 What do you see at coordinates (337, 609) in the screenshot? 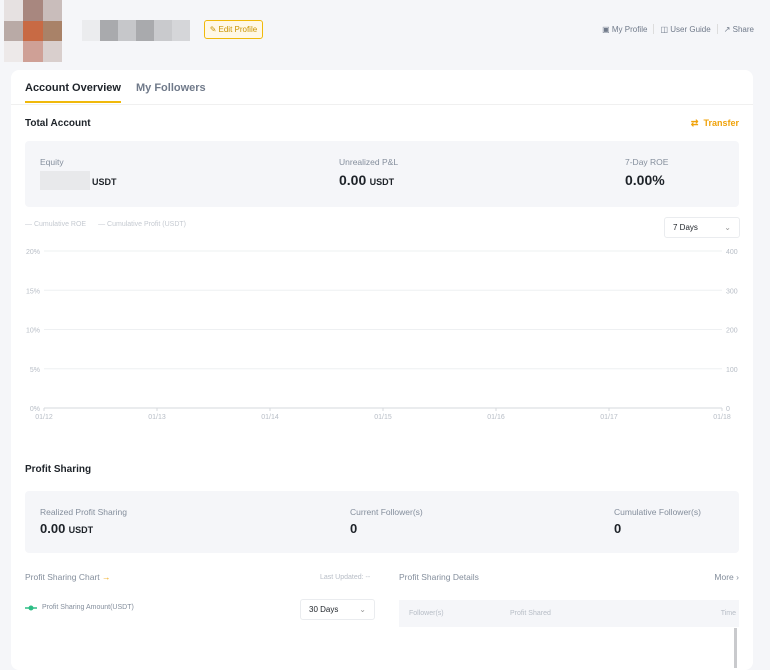
I see `profit-range-select: 30 Days ⌄` at bounding box center [337, 609].